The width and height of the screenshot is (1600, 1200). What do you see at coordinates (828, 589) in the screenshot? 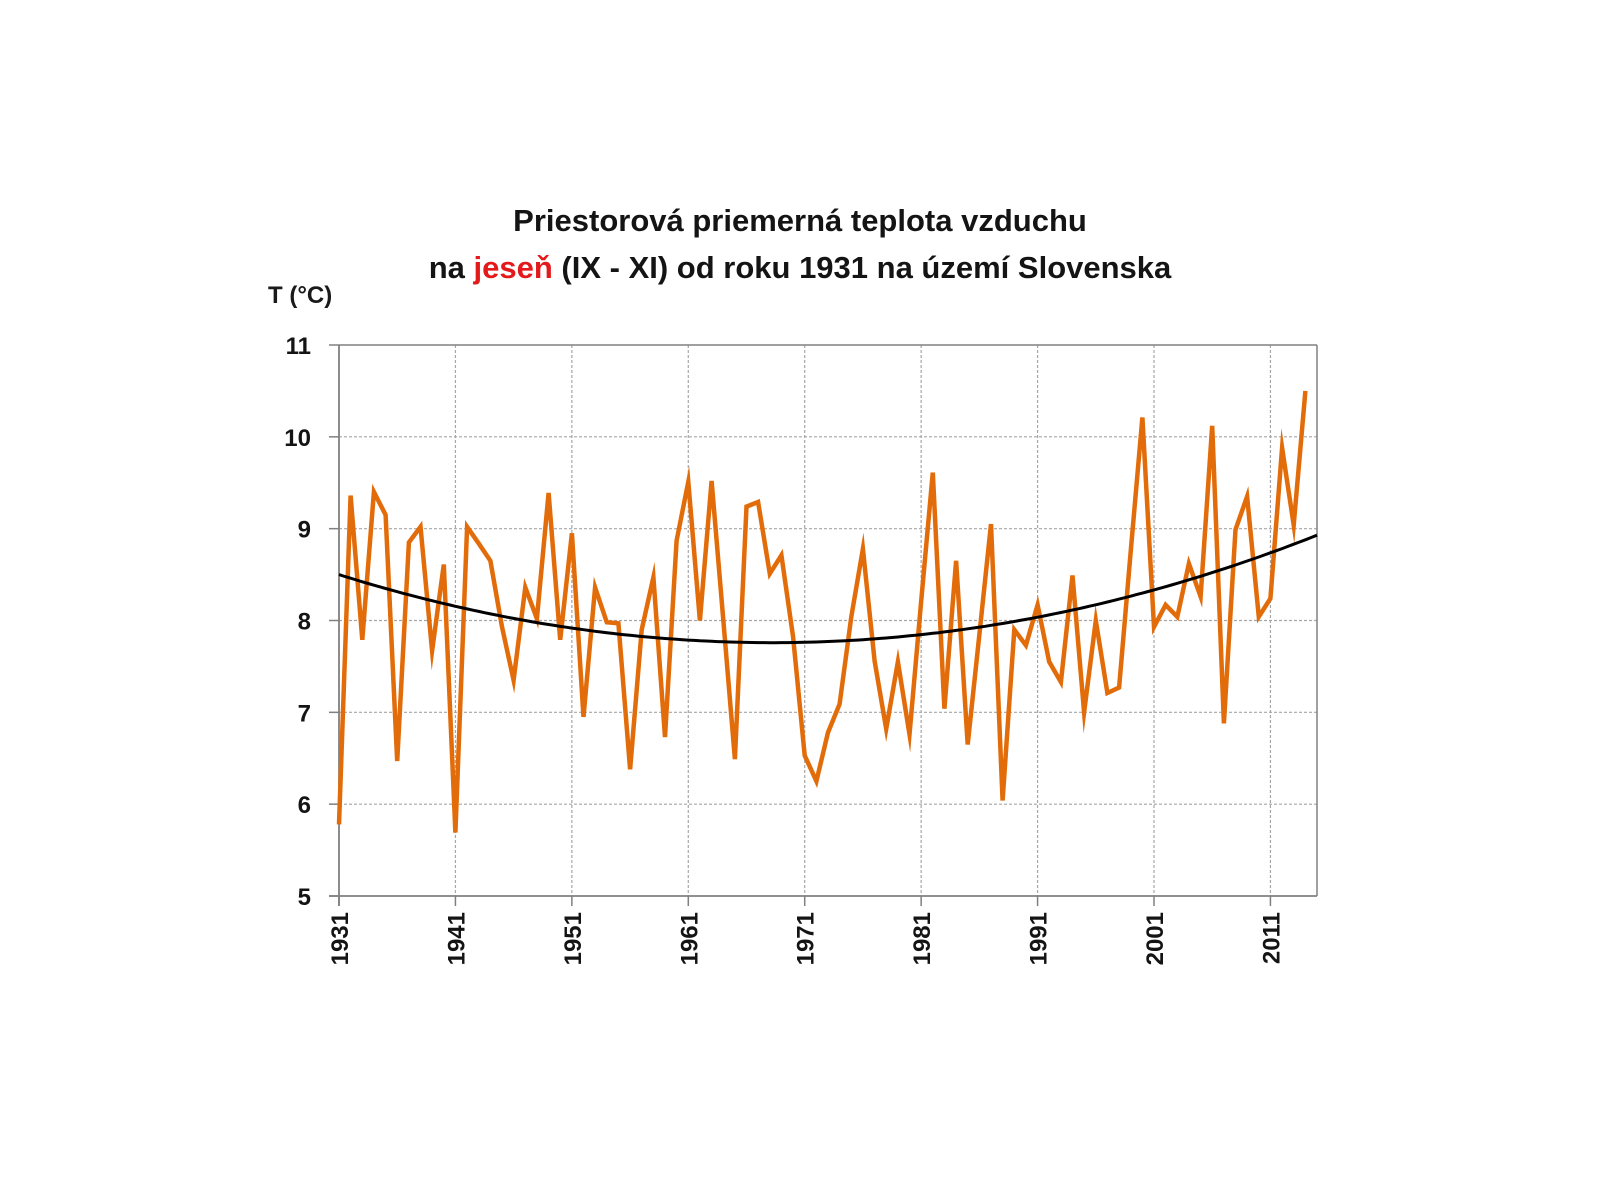
I see `trend-curve` at bounding box center [828, 589].